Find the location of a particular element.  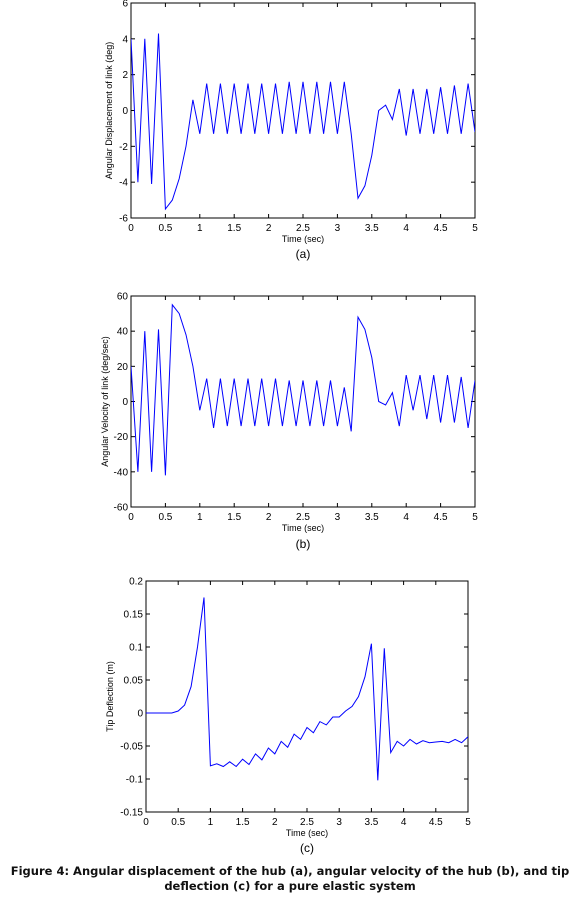

y-tick-label: 4 is located at coordinates (125, 39).